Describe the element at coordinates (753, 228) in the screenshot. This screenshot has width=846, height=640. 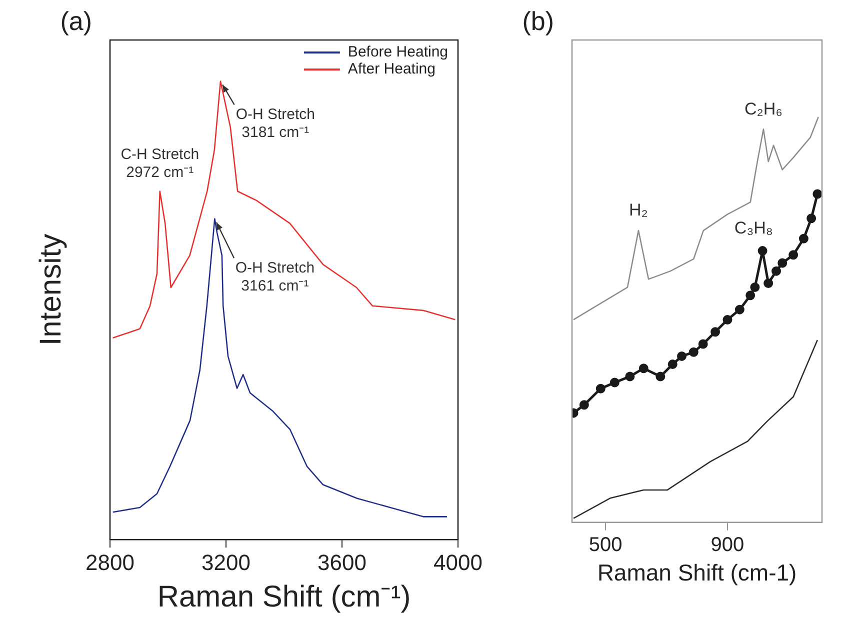
I see `annotation: C₃H₈` at that location.